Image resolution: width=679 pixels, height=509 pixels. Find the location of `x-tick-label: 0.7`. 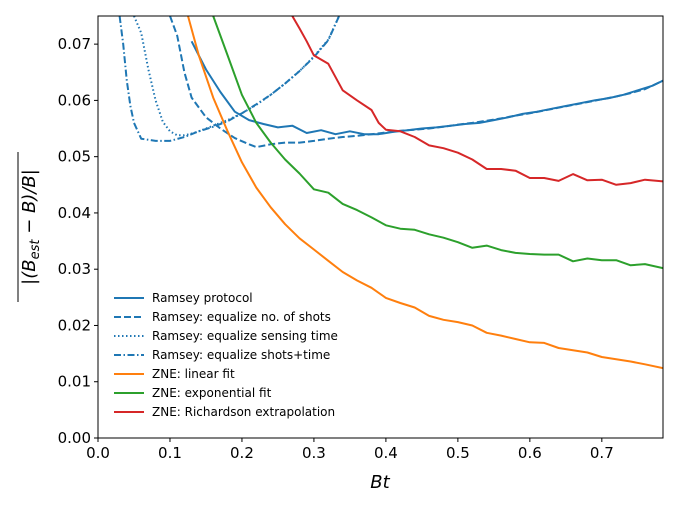

x-tick-label: 0.7 is located at coordinates (602, 453).